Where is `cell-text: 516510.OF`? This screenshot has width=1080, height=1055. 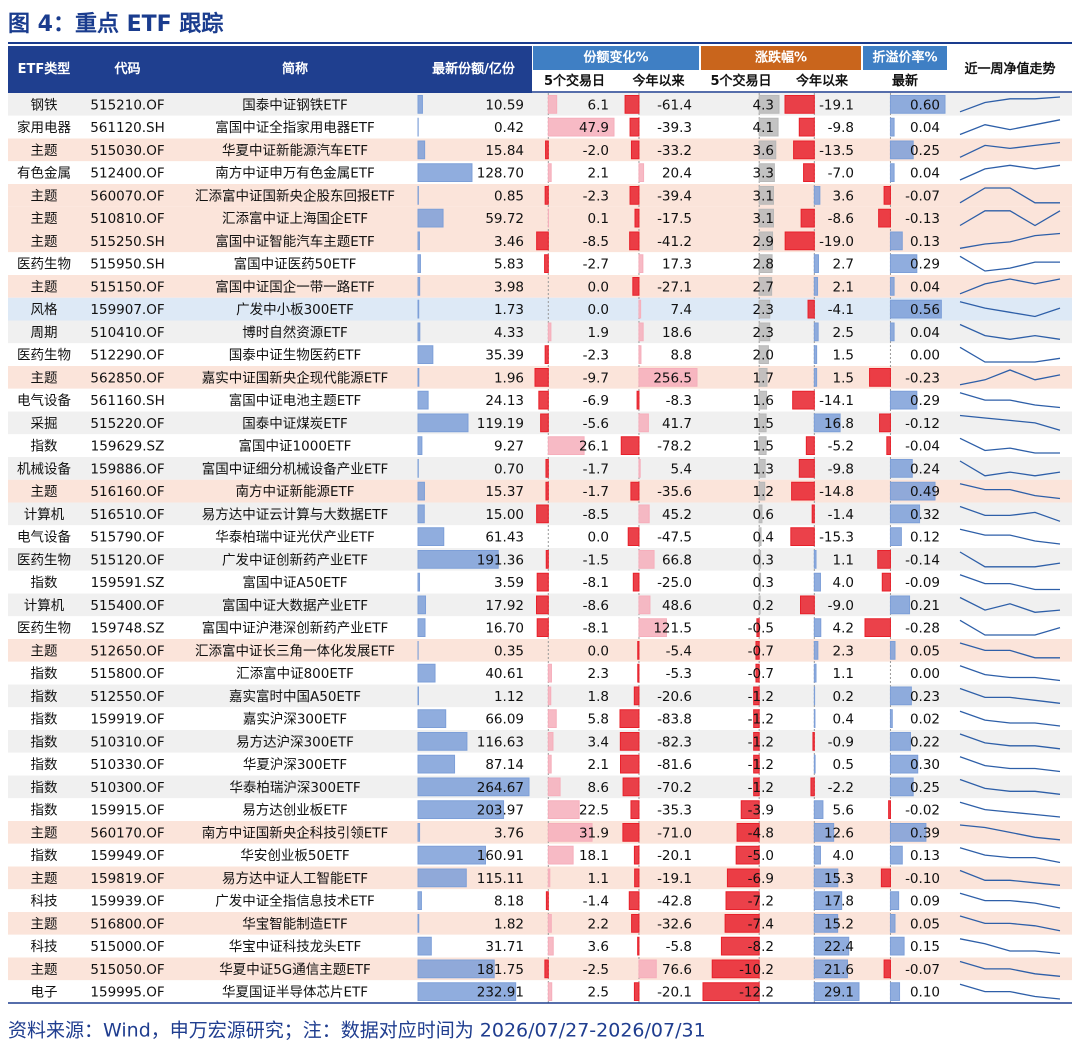
cell-text: 516510.OF is located at coordinates (127, 515).